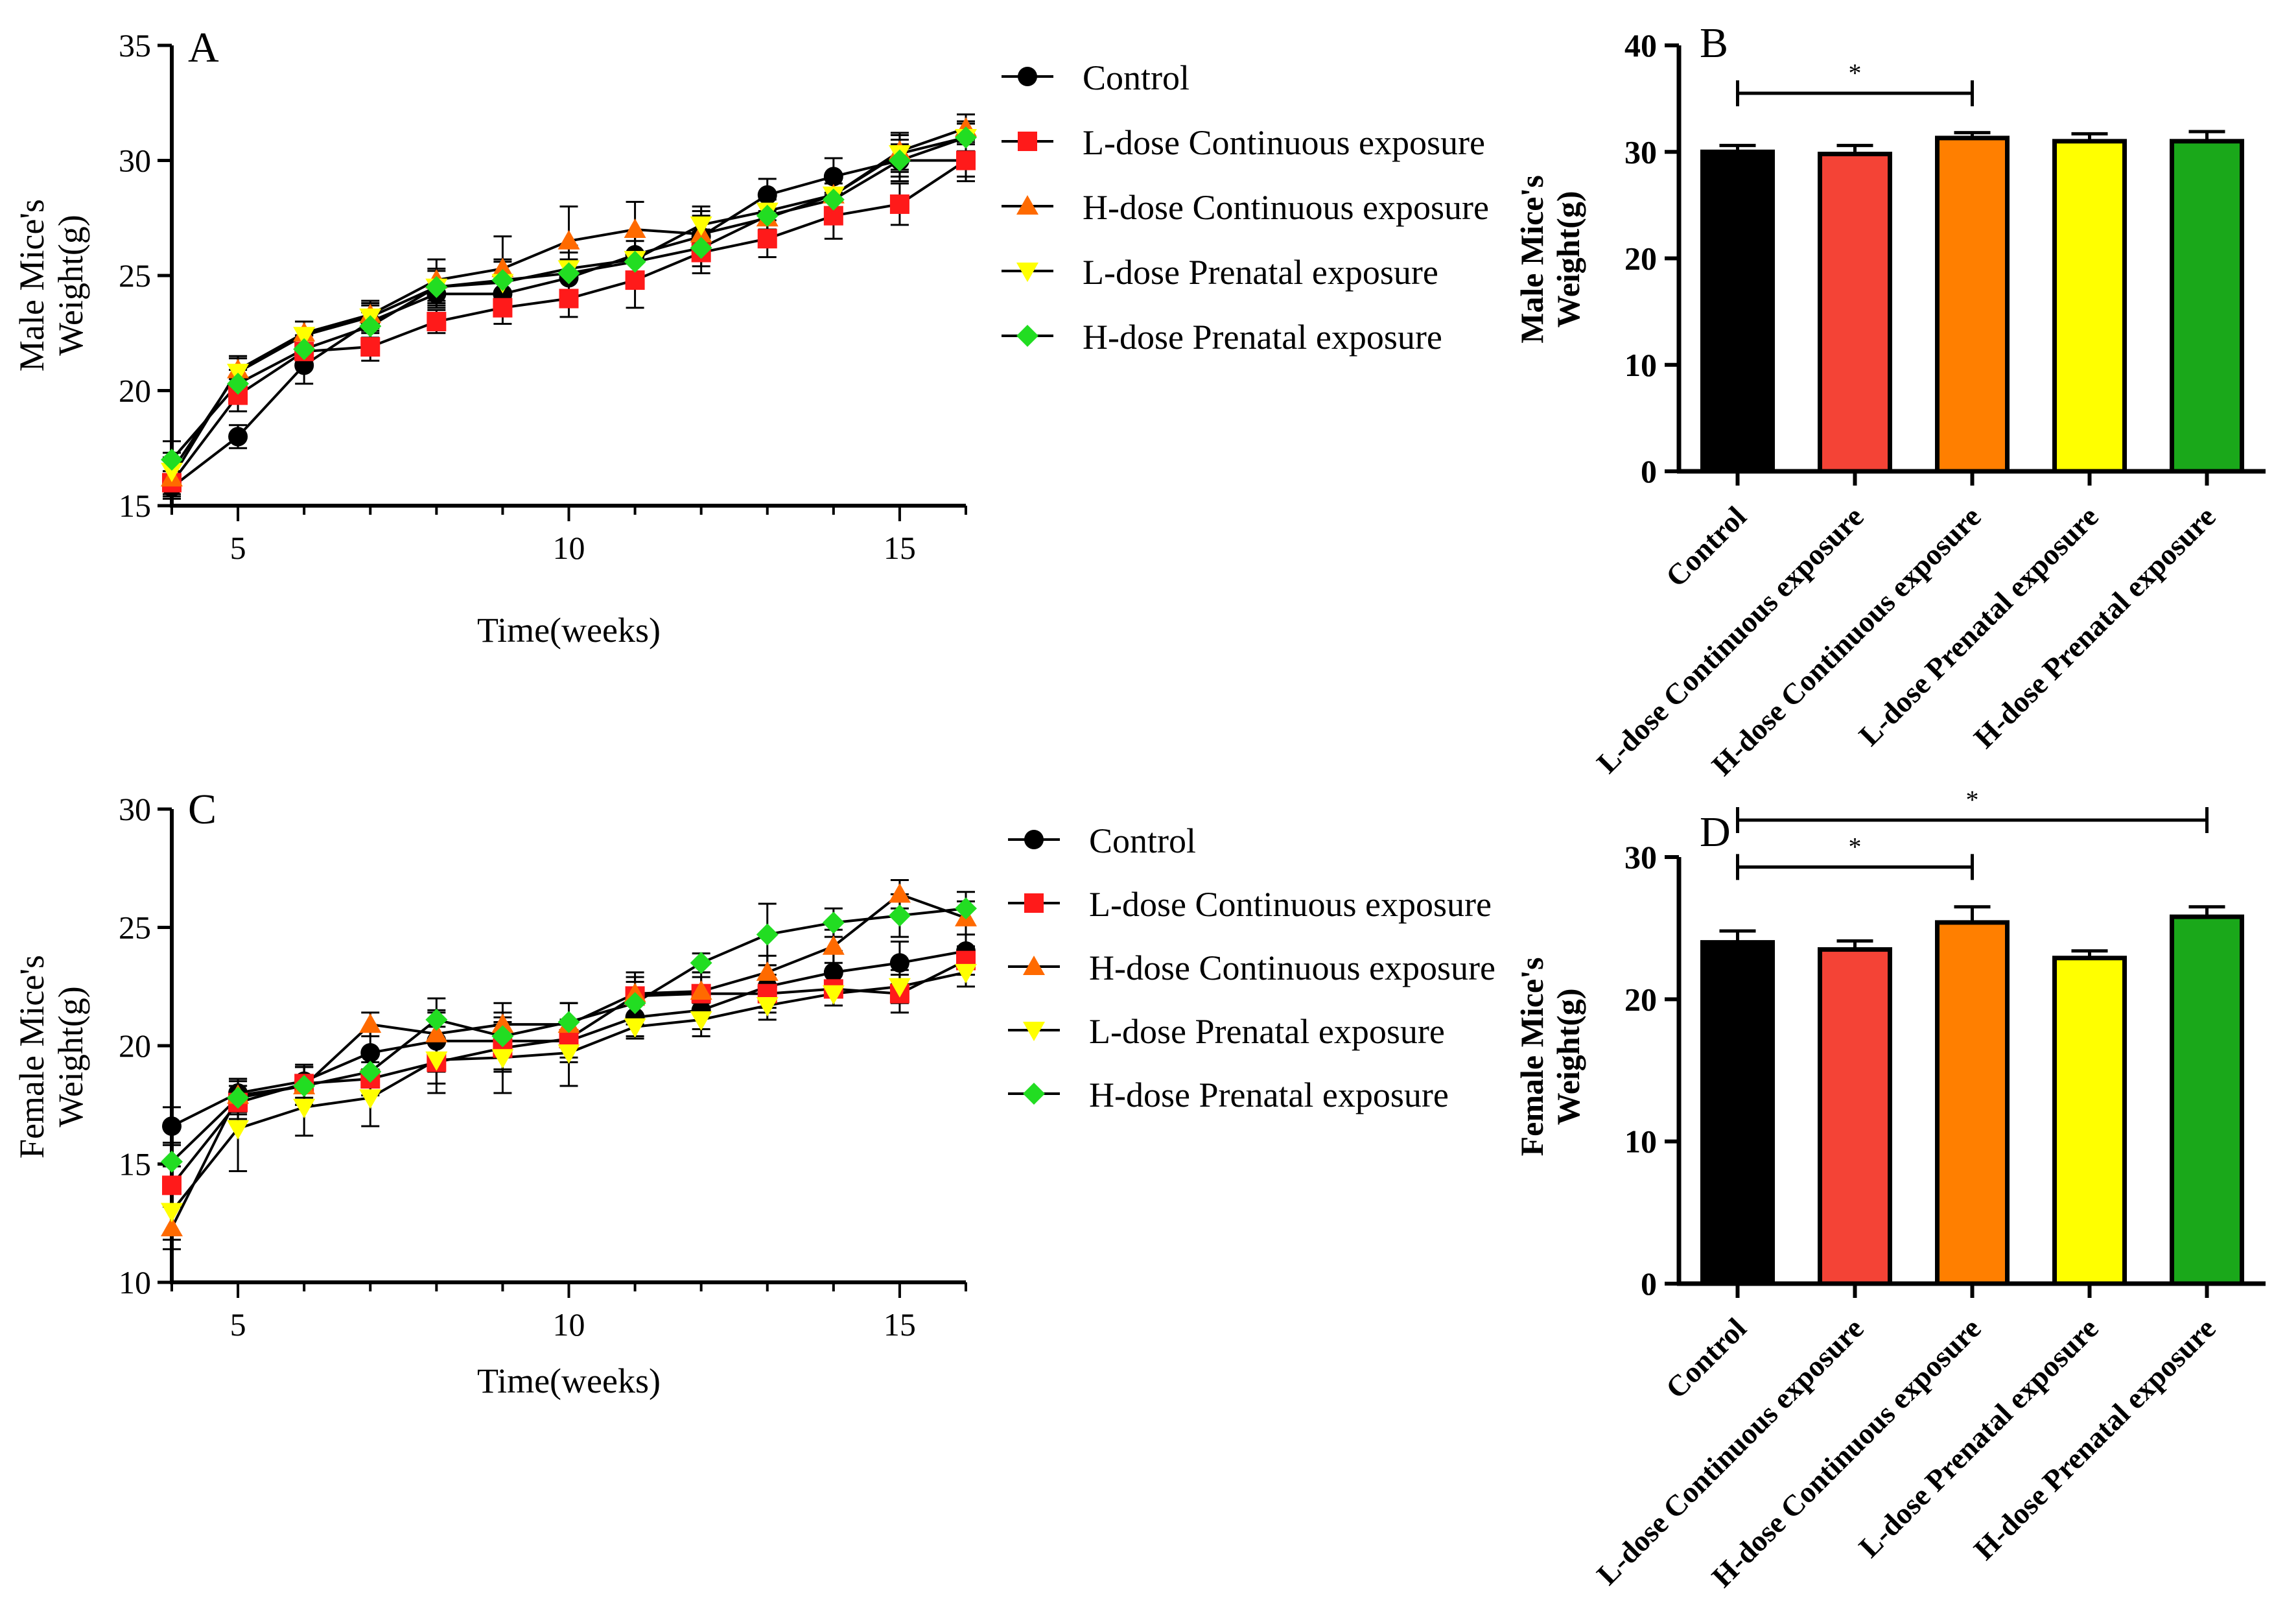  What do you see at coordinates (31, 1057) in the screenshot?
I see `y-axis-label-line: Female Mice's` at bounding box center [31, 1057].